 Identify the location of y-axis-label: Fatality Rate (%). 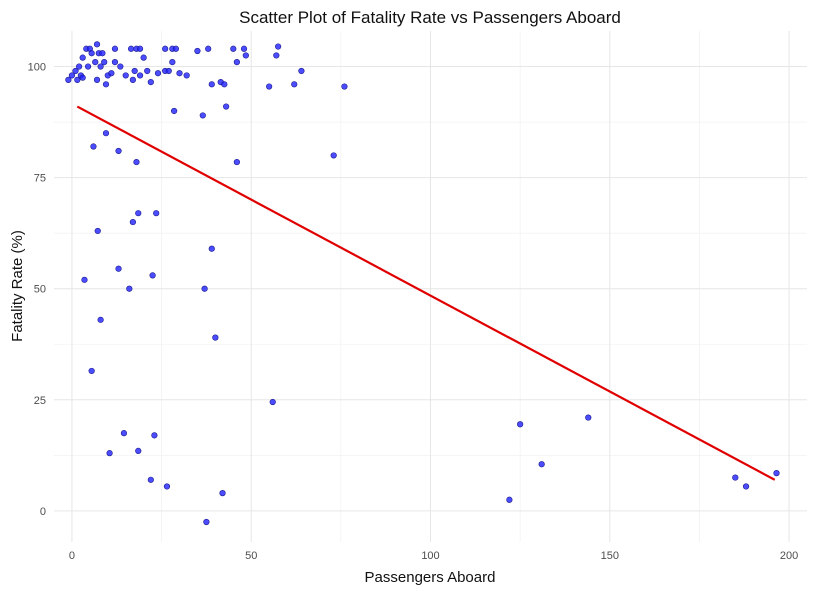
(17, 286).